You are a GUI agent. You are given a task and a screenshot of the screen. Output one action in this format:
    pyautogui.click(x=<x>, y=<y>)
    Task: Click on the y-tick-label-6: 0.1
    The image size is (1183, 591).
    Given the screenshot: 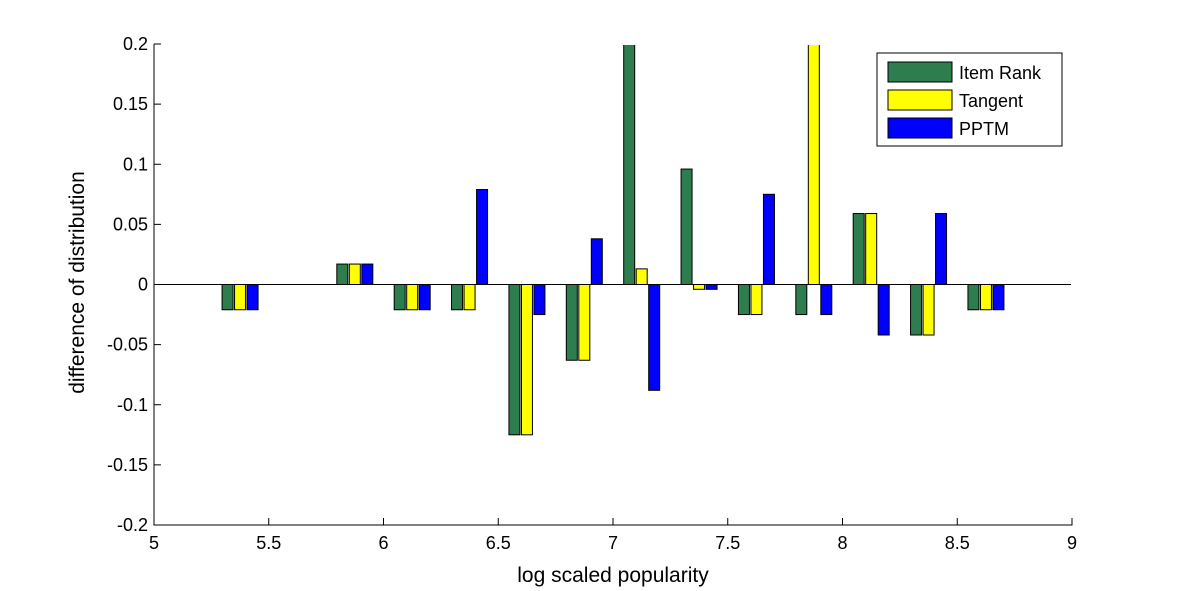 What is the action you would take?
    pyautogui.click(x=135, y=164)
    